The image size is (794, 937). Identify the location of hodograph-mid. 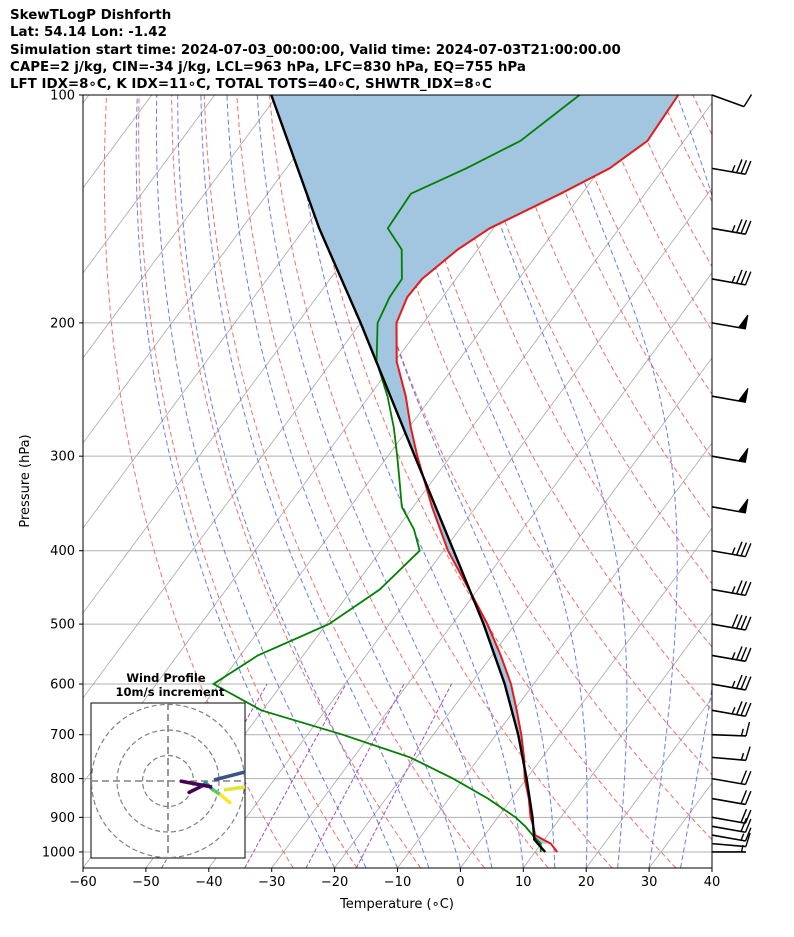
(229, 776).